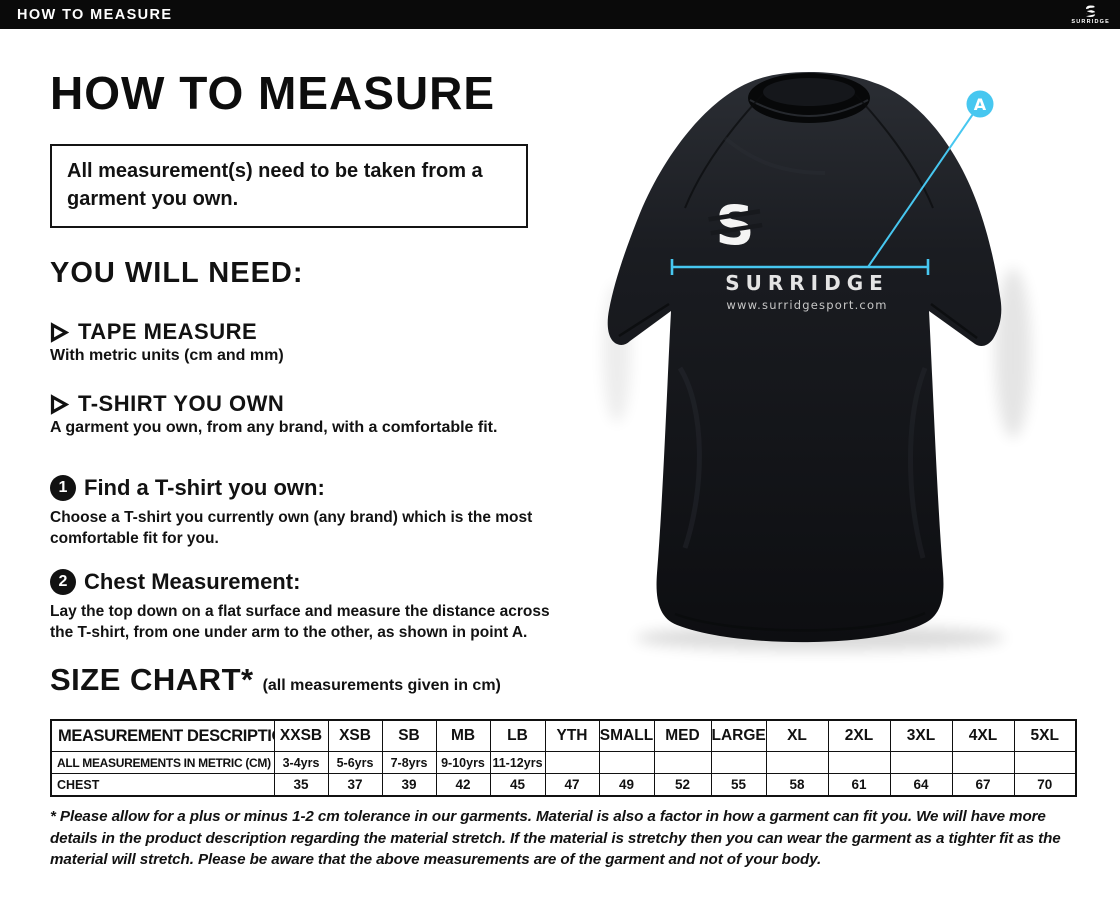 The height and width of the screenshot is (913, 1120). I want to click on measurement-line, so click(822, 194).